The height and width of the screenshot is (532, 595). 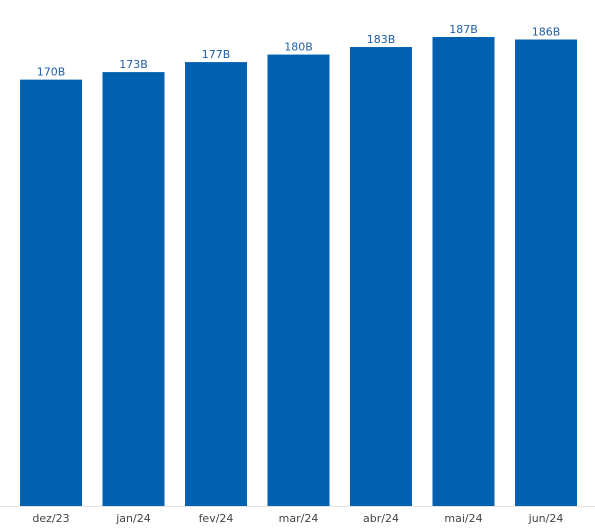 What do you see at coordinates (50, 518) in the screenshot?
I see `x-tick-label-dez/23: dez/23` at bounding box center [50, 518].